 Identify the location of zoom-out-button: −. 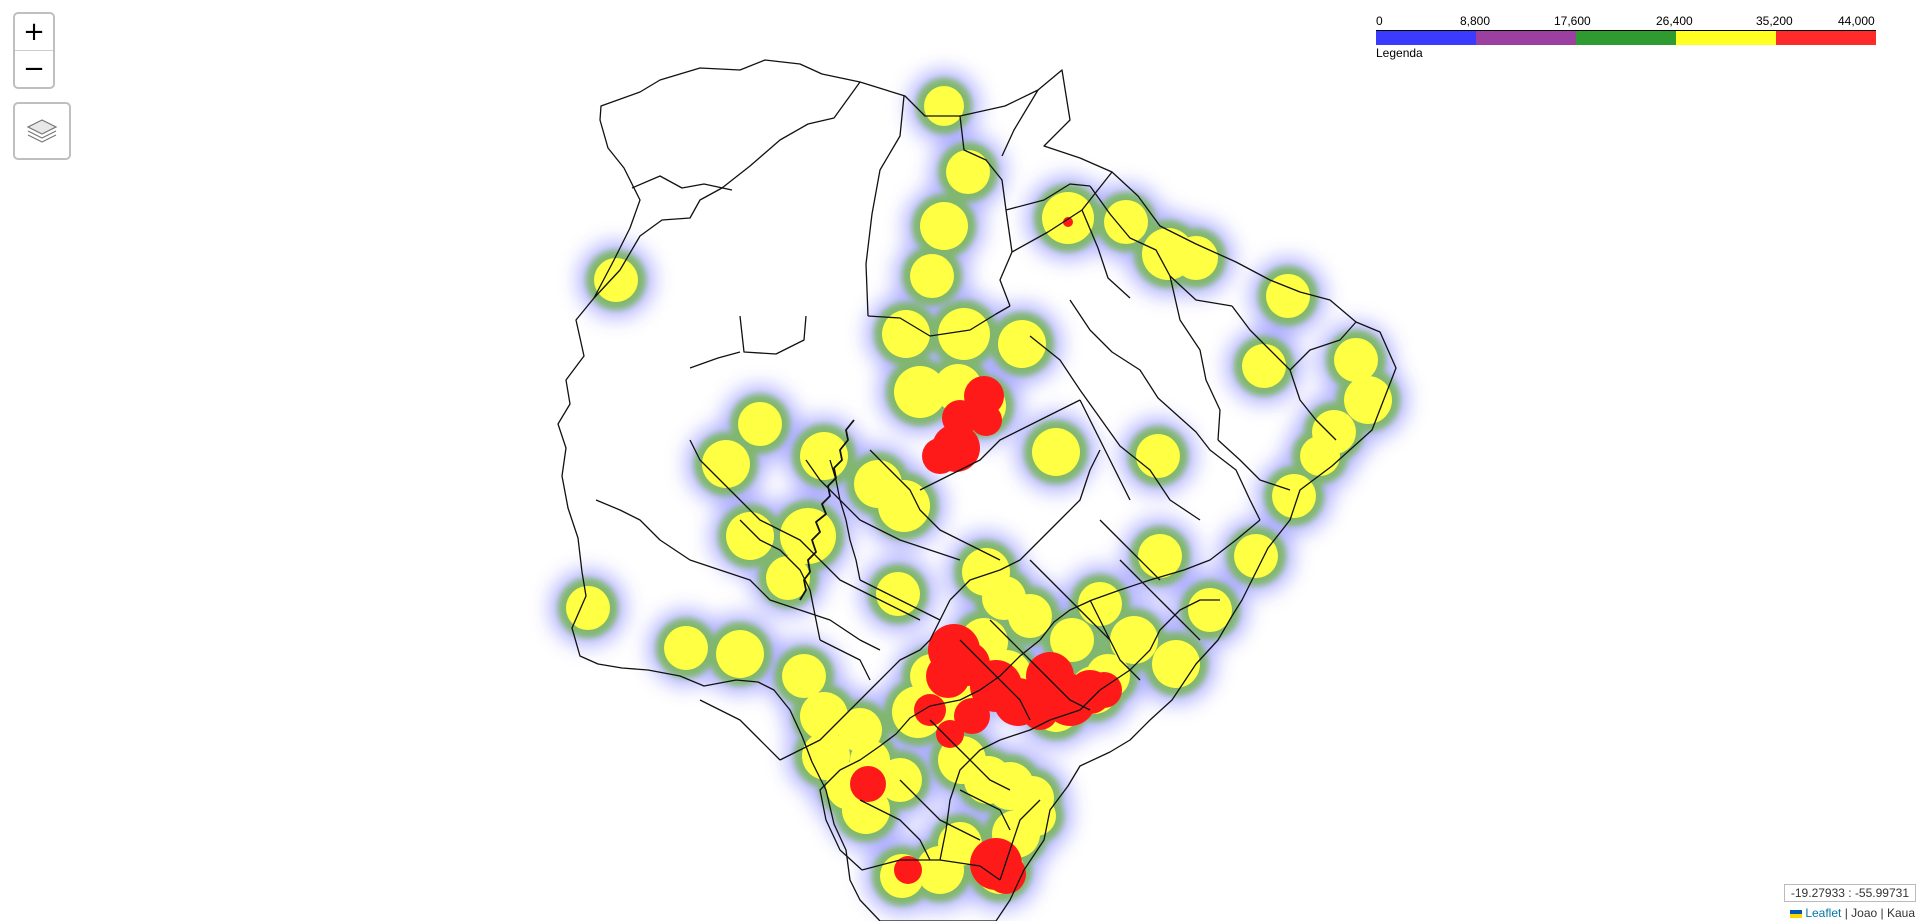
(34, 69).